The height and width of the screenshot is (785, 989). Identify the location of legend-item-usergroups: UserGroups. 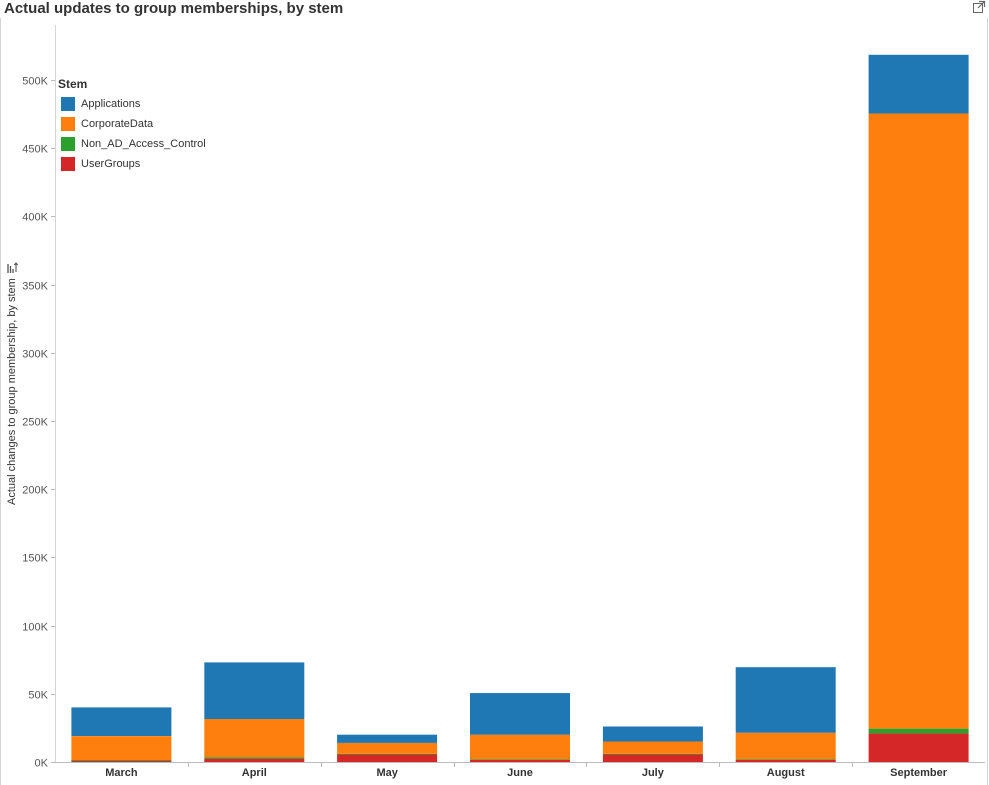
(132, 164).